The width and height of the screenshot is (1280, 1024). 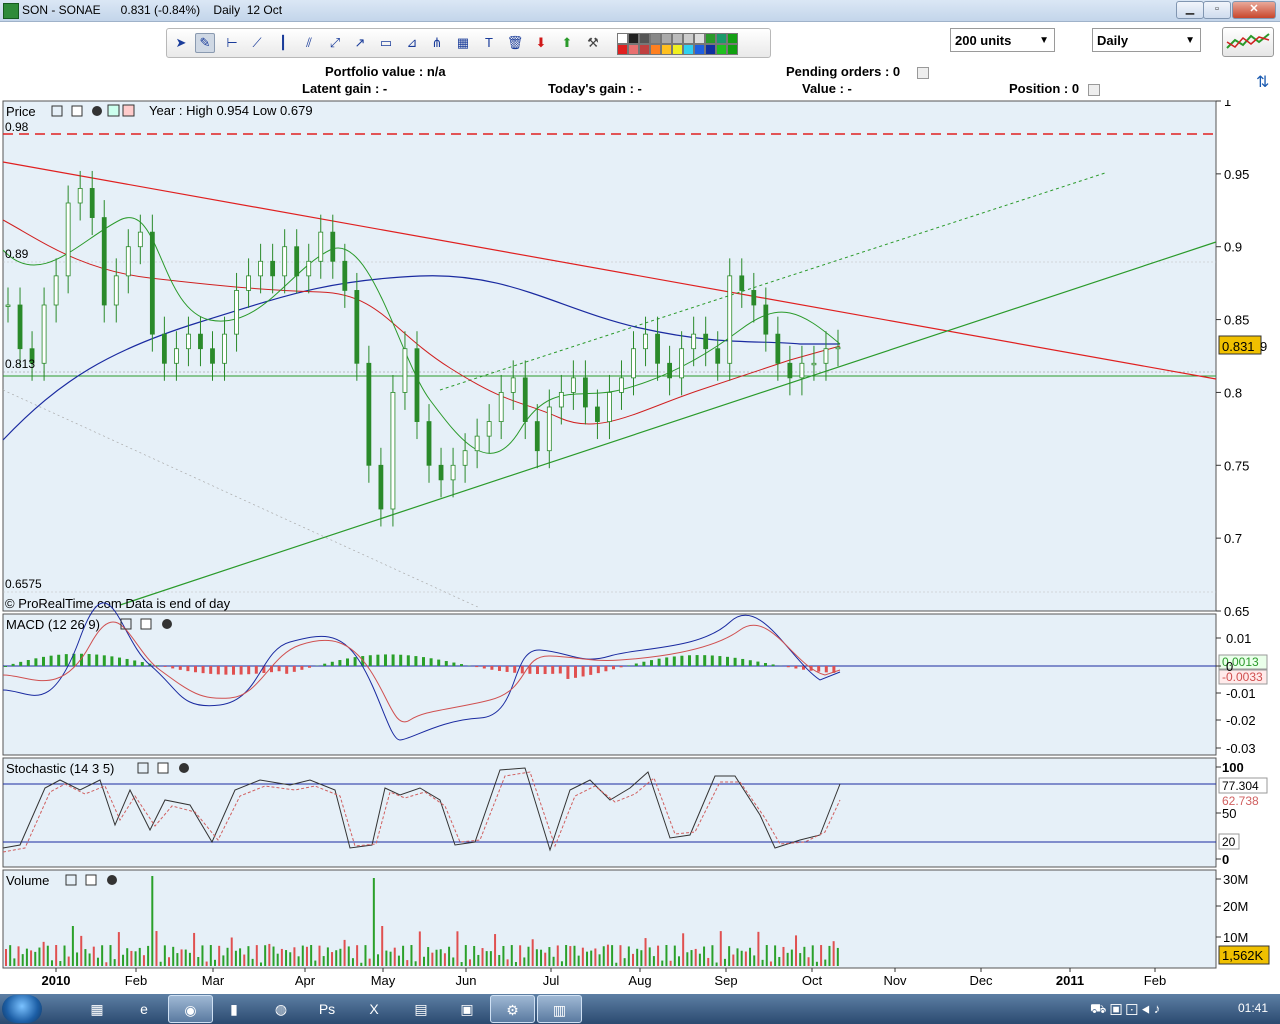 What do you see at coordinates (515, 42) in the screenshot?
I see `trash-icon: 🗑` at bounding box center [515, 42].